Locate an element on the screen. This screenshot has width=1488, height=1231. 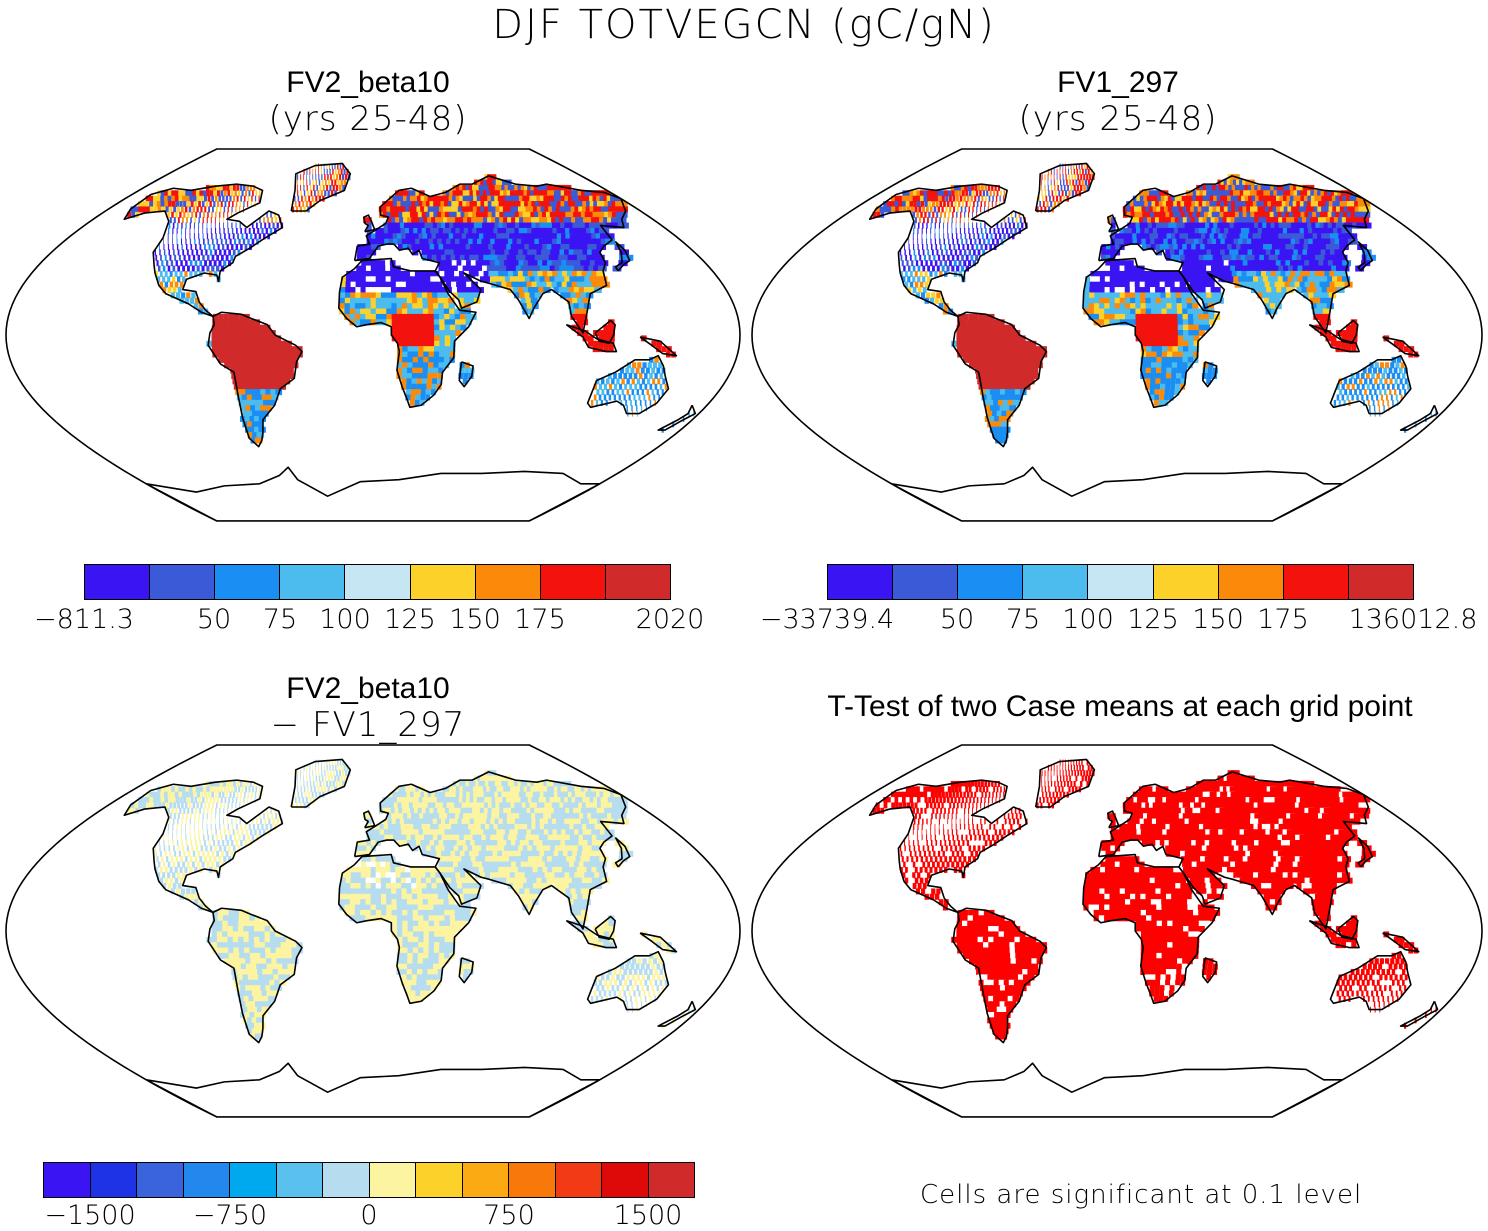
colorbar-top-left-label: 50 is located at coordinates (214, 619).